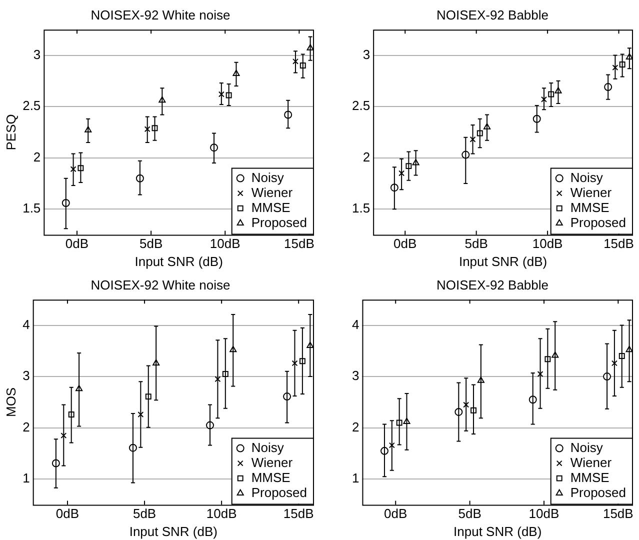  Describe the element at coordinates (10, 132) in the screenshot. I see `y-axis-title: PESQ` at that location.